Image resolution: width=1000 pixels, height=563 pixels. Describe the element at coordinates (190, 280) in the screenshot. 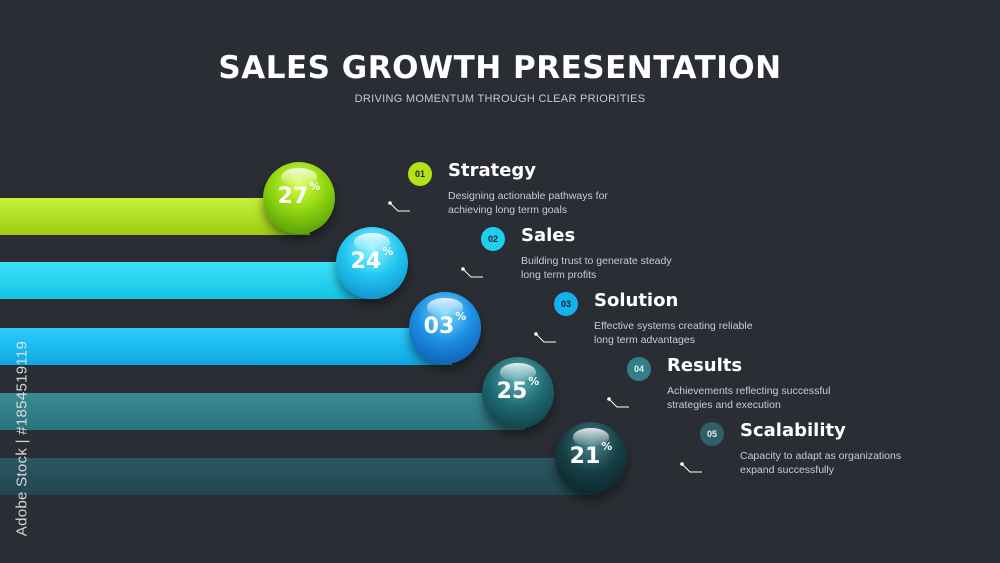

I see `bar-sales` at that location.